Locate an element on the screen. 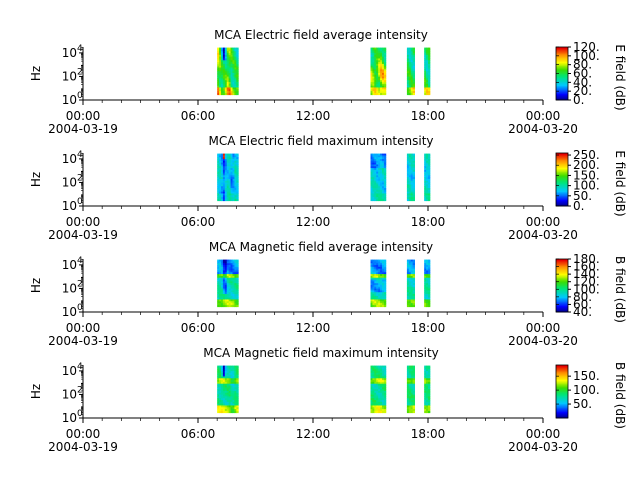 The image size is (640, 480). xtick-label: 18:00 is located at coordinates (428, 116).